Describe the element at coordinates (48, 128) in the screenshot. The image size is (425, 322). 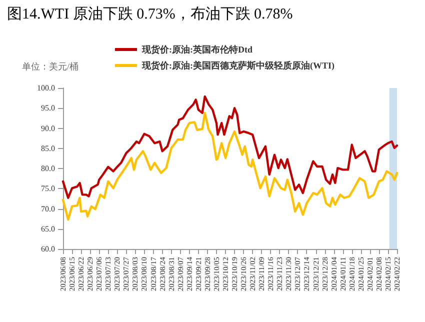
I see `y-tick-label: 90.0` at that location.